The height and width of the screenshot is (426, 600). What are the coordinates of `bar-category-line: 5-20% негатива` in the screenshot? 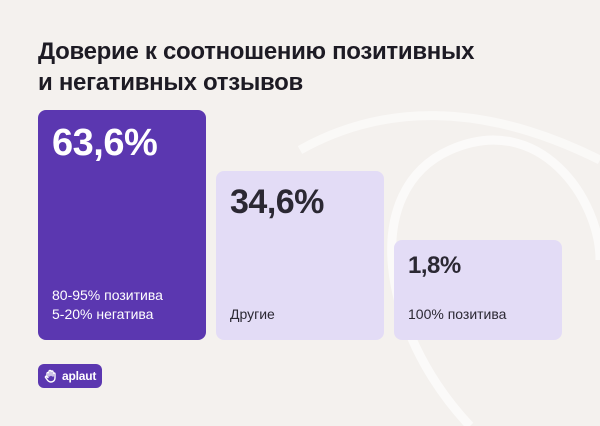 It's located at (103, 314).